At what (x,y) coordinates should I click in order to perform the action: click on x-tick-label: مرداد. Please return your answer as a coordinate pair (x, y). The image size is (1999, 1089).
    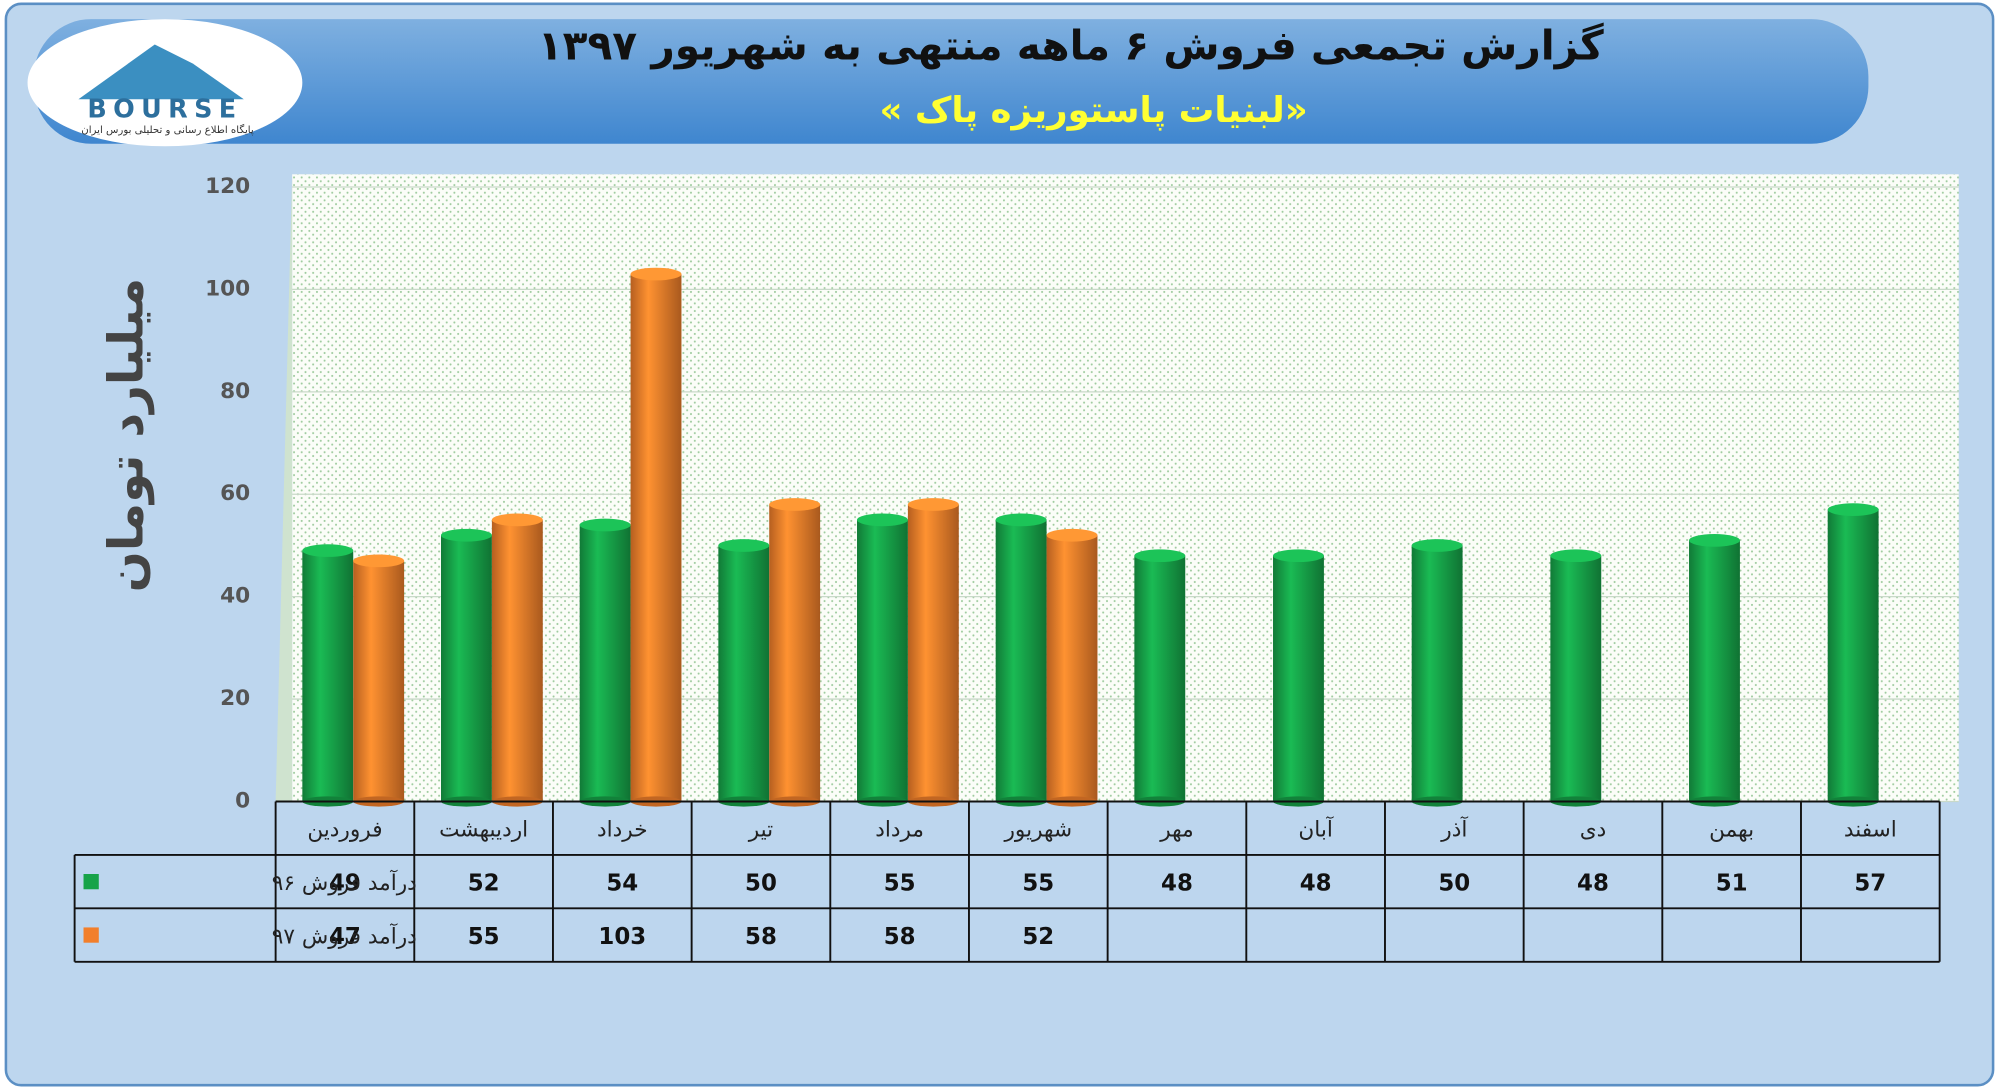
    Looking at the image, I should click on (899, 830).